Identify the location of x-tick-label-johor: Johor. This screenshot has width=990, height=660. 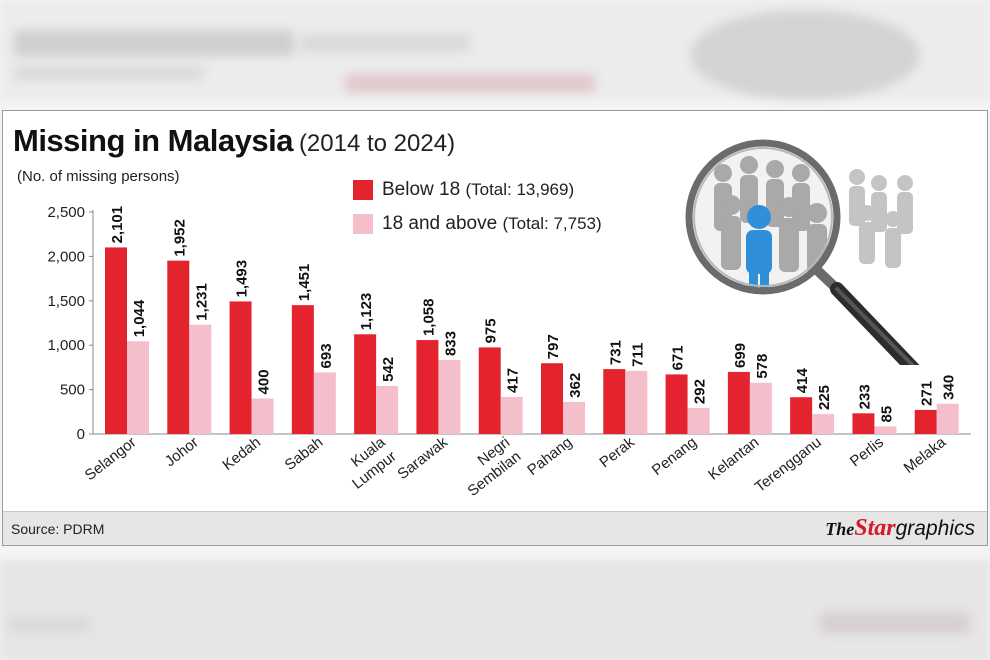
(182, 452).